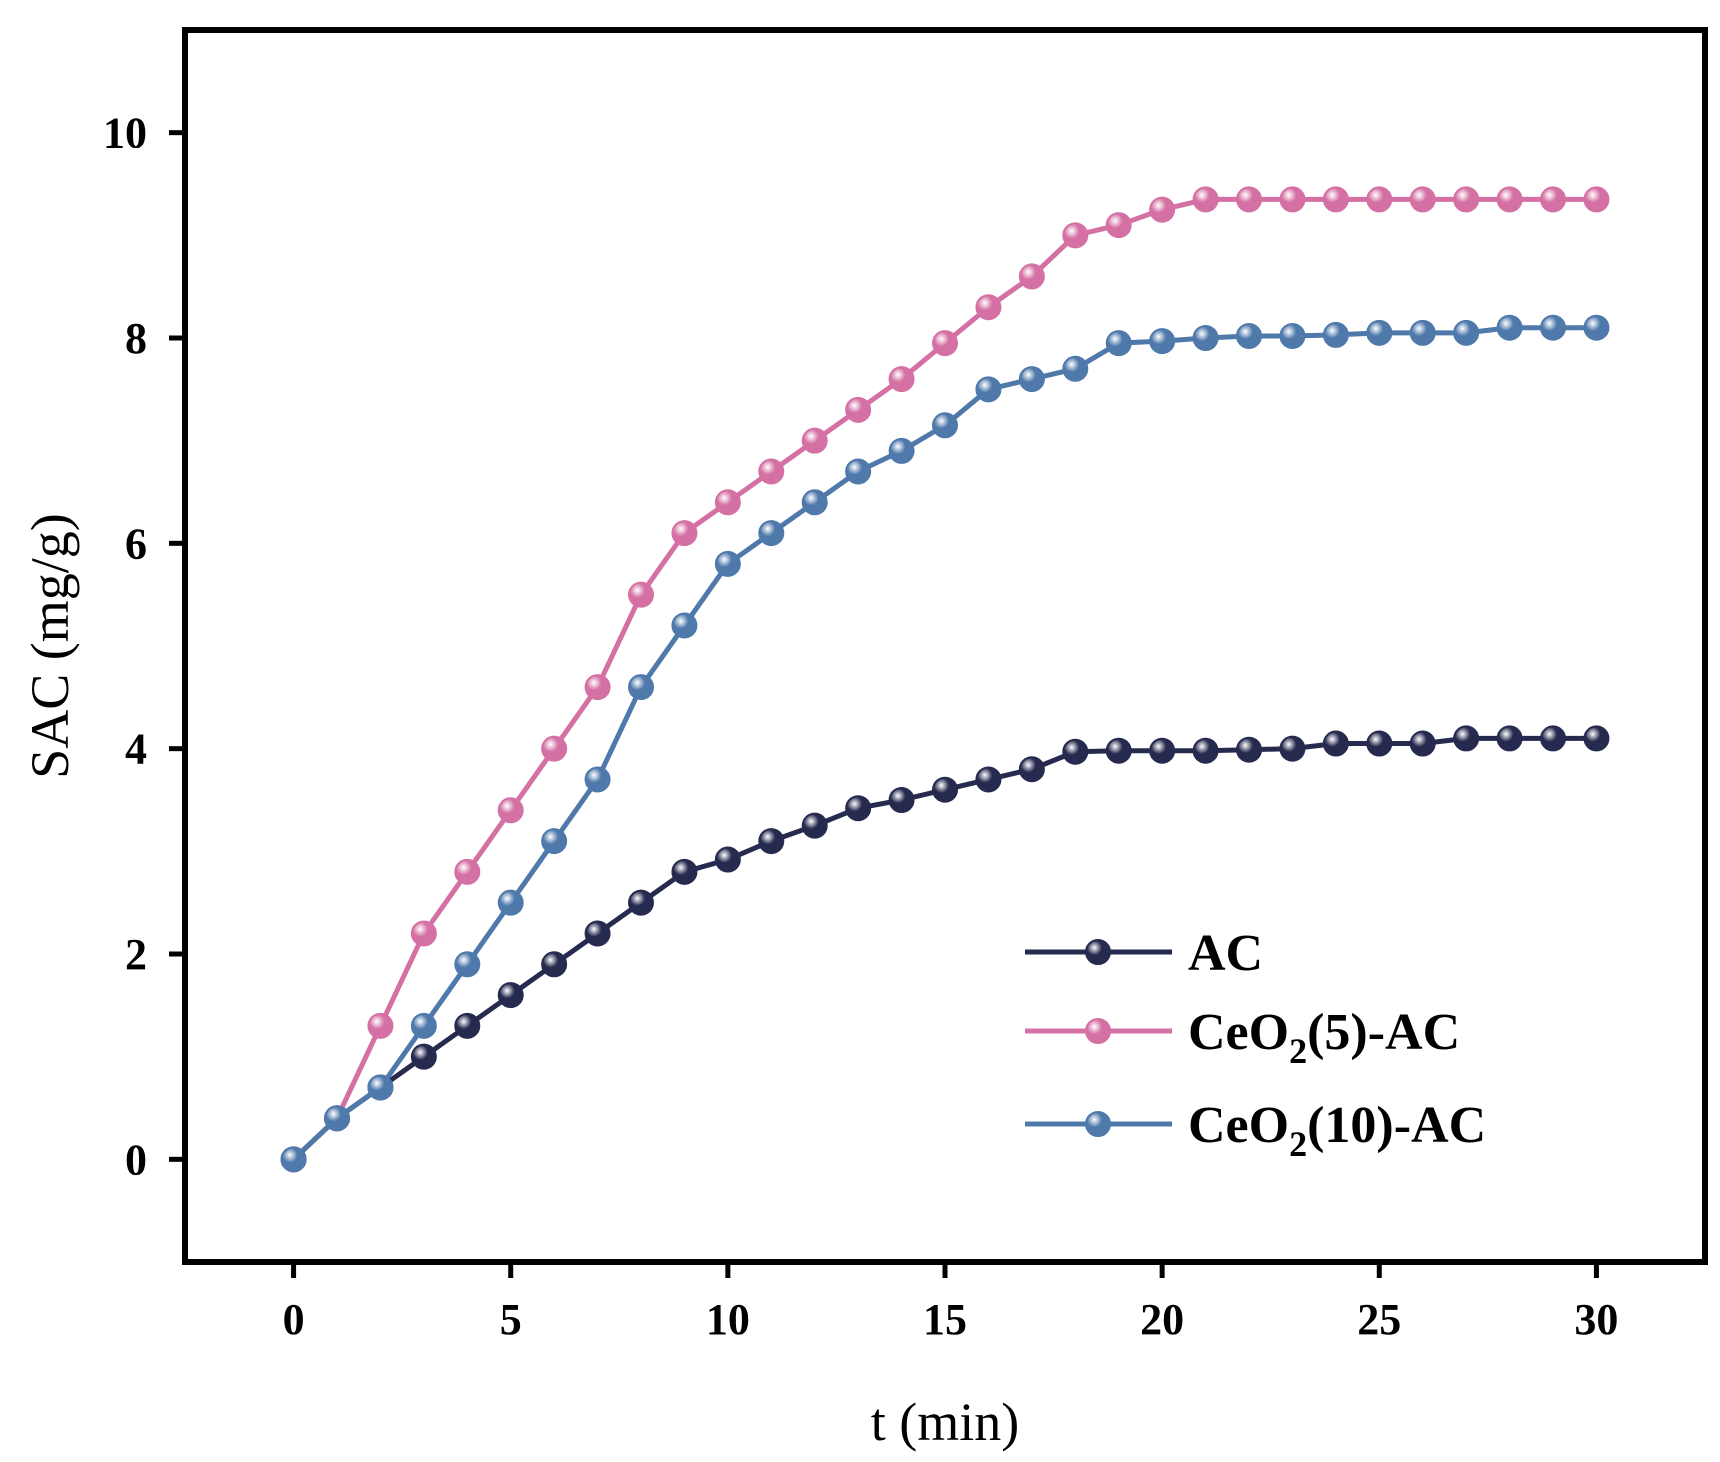 This screenshot has width=1720, height=1462. I want to click on y-tick-label-2: 2, so click(136, 954).